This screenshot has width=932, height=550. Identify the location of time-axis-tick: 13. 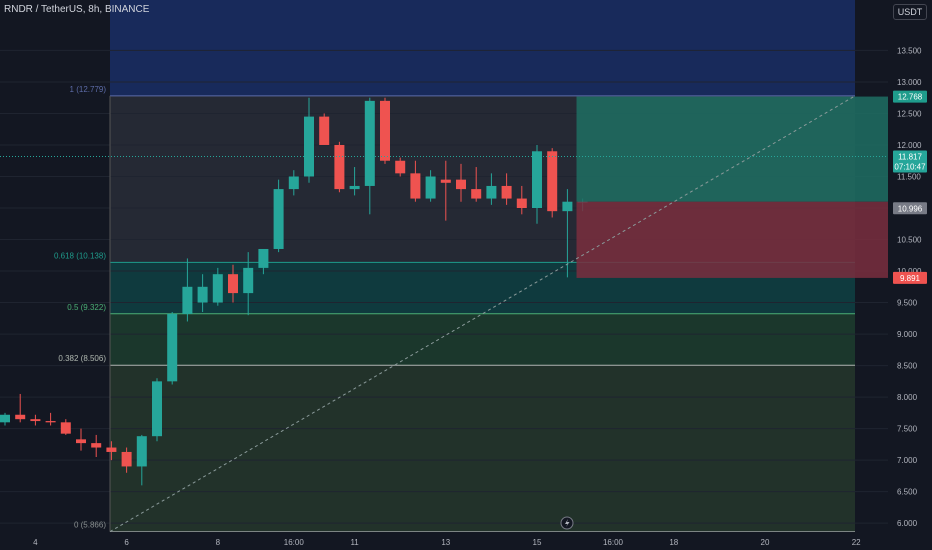
(445, 542).